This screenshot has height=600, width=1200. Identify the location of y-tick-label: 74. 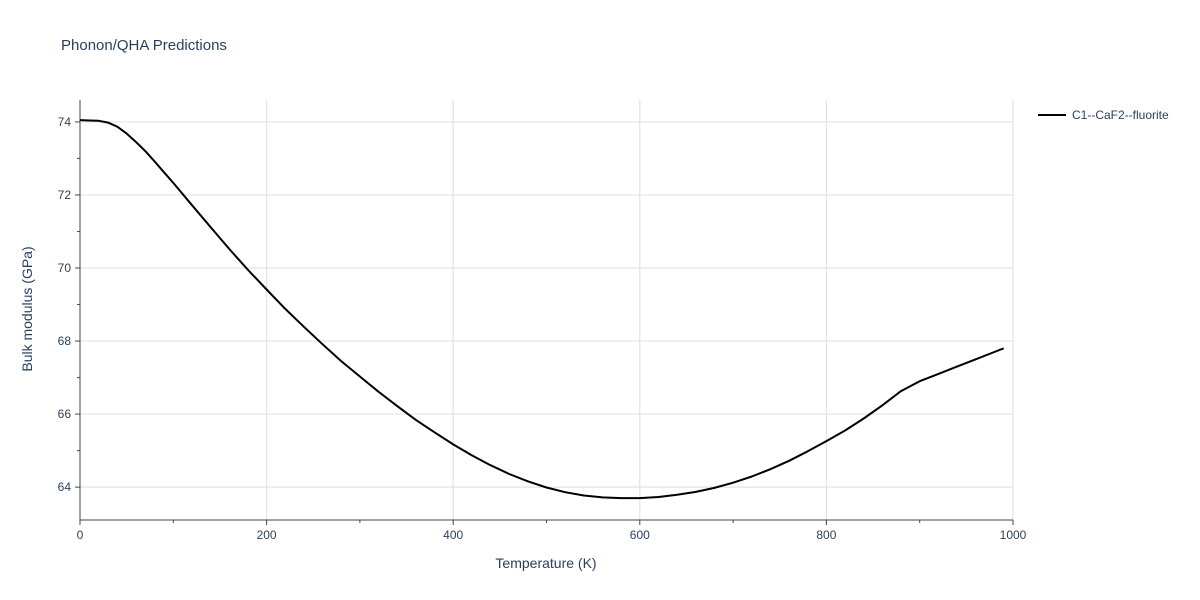
(65, 122).